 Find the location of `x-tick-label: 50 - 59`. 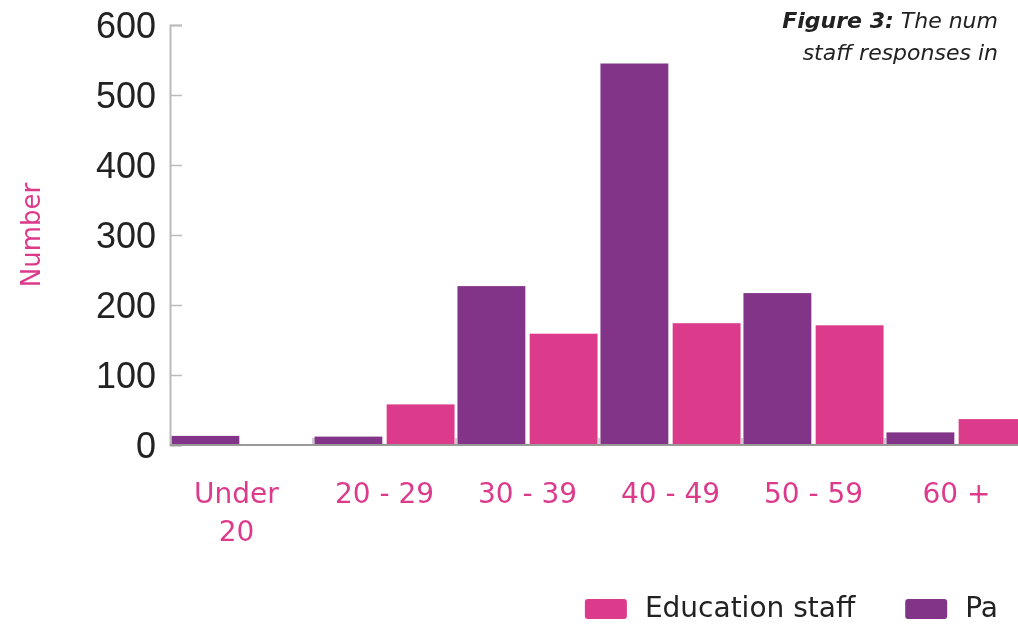

x-tick-label: 50 - 59 is located at coordinates (813, 493).